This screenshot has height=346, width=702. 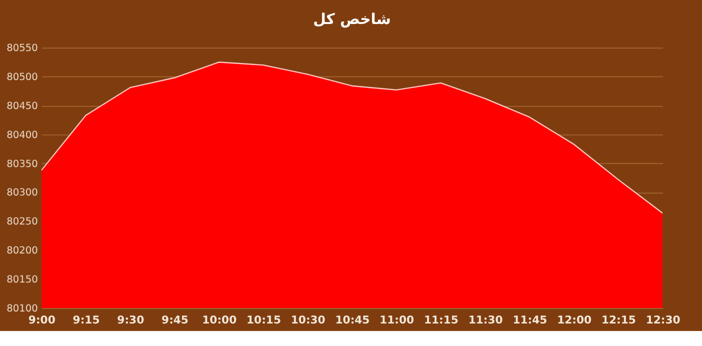 I want to click on x-tick-label: 9:15, so click(x=86, y=319).